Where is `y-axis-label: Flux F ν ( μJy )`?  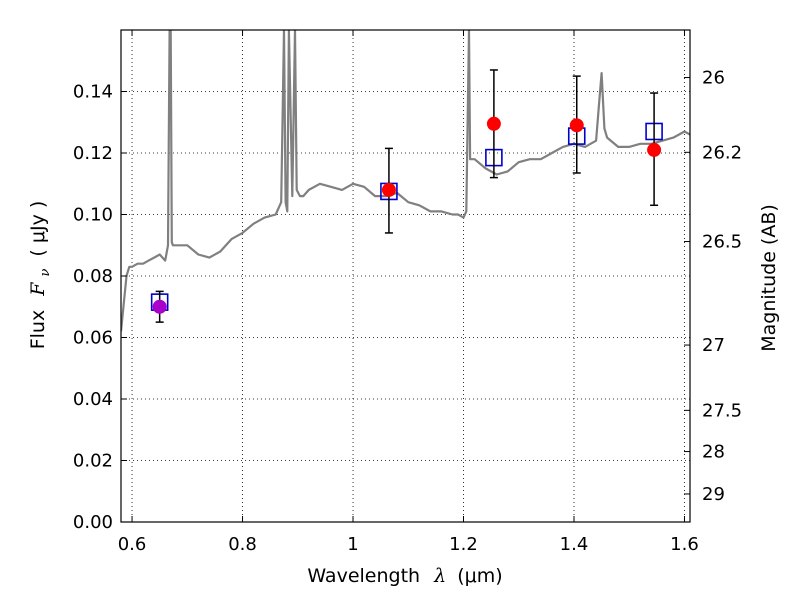
y-axis-label: Flux F ν ( μJy ) is located at coordinates (40, 275).